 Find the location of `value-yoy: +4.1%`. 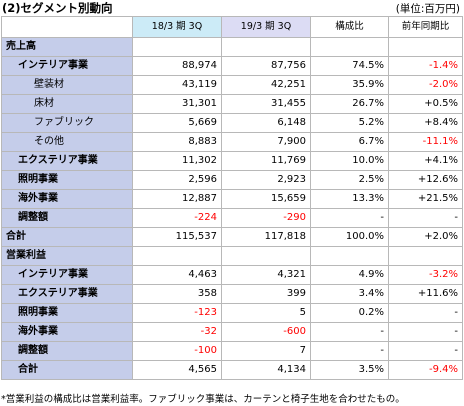

value-yoy: +4.1% is located at coordinates (425, 161).